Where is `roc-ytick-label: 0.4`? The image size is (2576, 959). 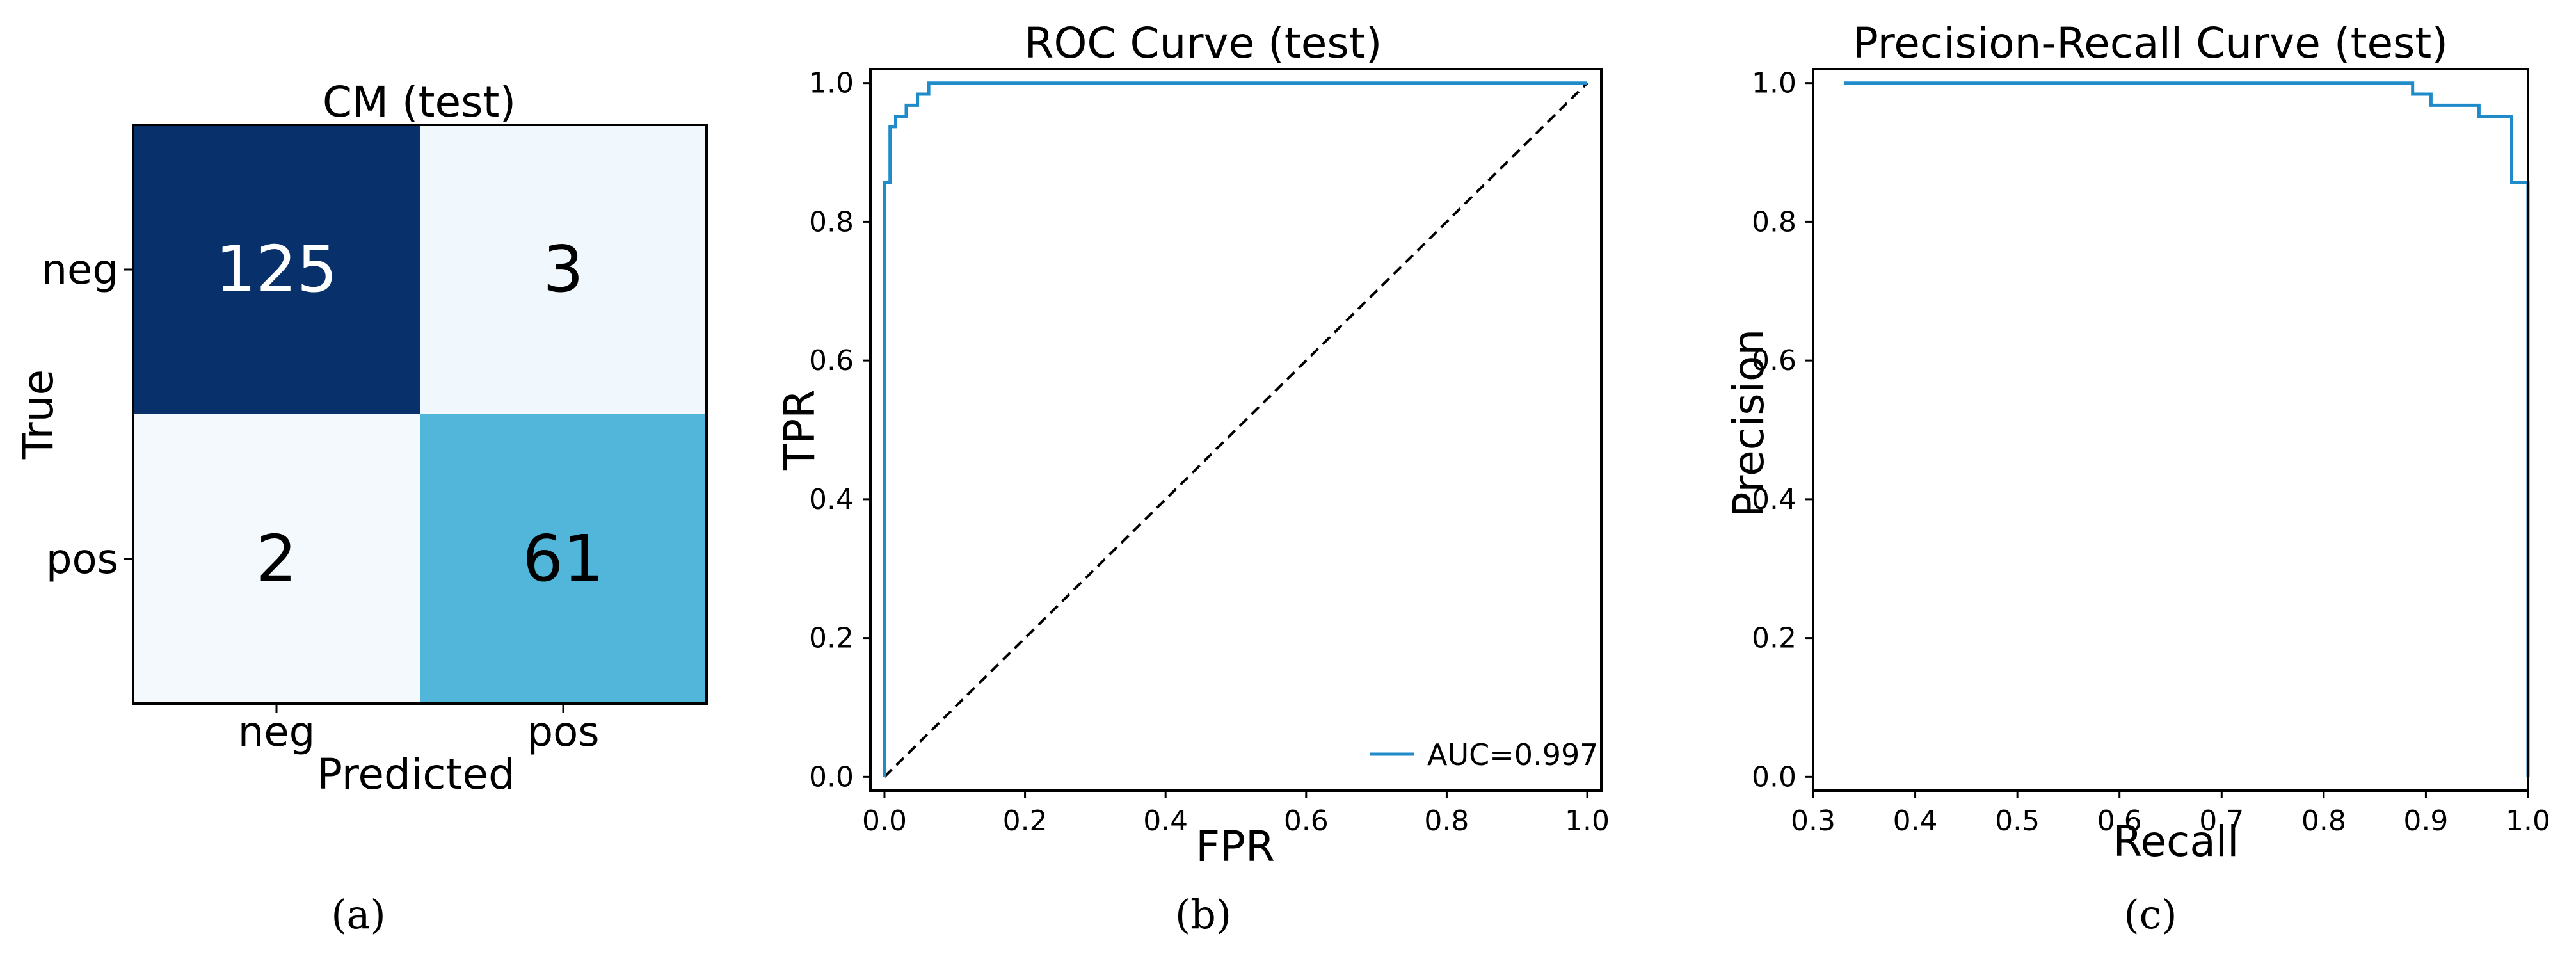 roc-ytick-label: 0.4 is located at coordinates (831, 500).